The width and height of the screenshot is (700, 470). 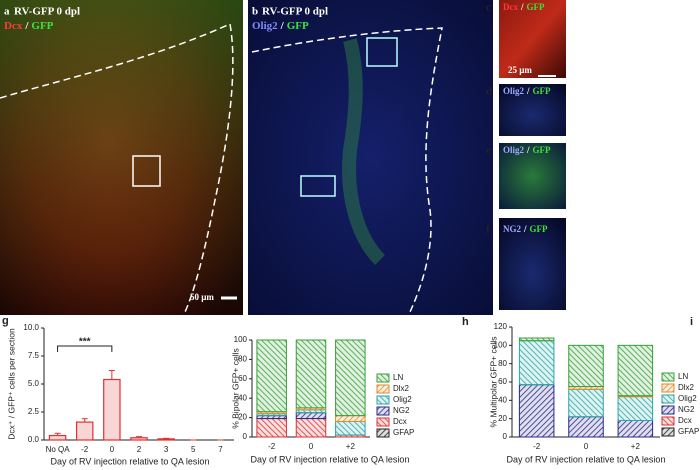 I want to click on micrograph-f, so click(x=532, y=264).